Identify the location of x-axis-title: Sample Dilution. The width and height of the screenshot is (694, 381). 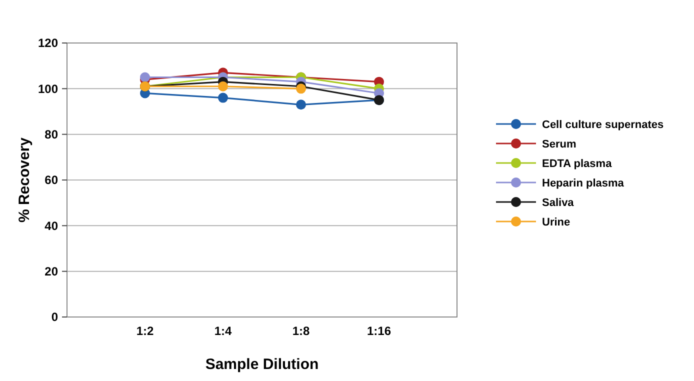
(262, 364).